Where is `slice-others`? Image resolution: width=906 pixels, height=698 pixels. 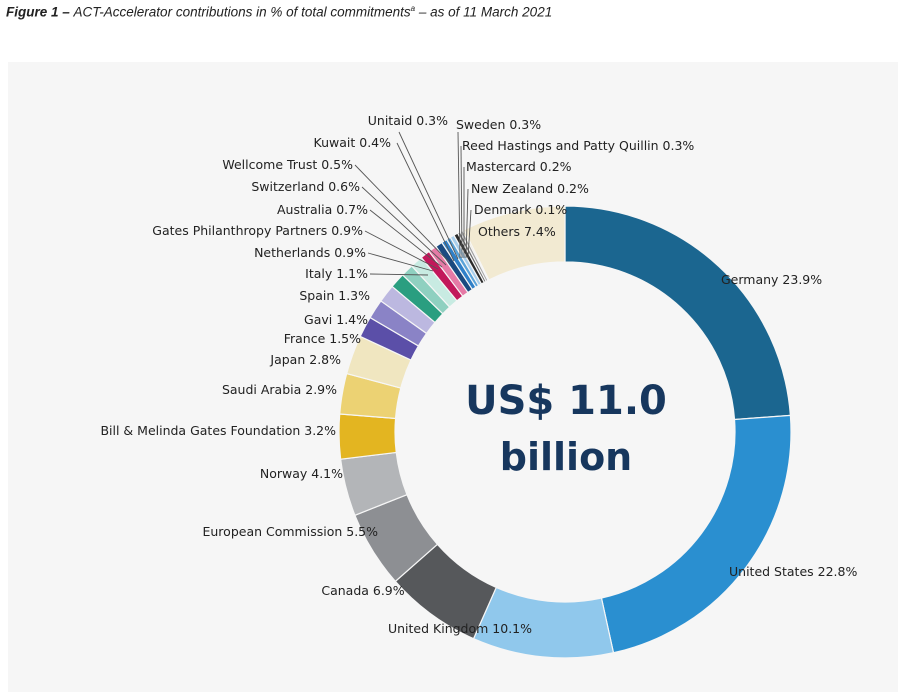 slice-others is located at coordinates (514, 243).